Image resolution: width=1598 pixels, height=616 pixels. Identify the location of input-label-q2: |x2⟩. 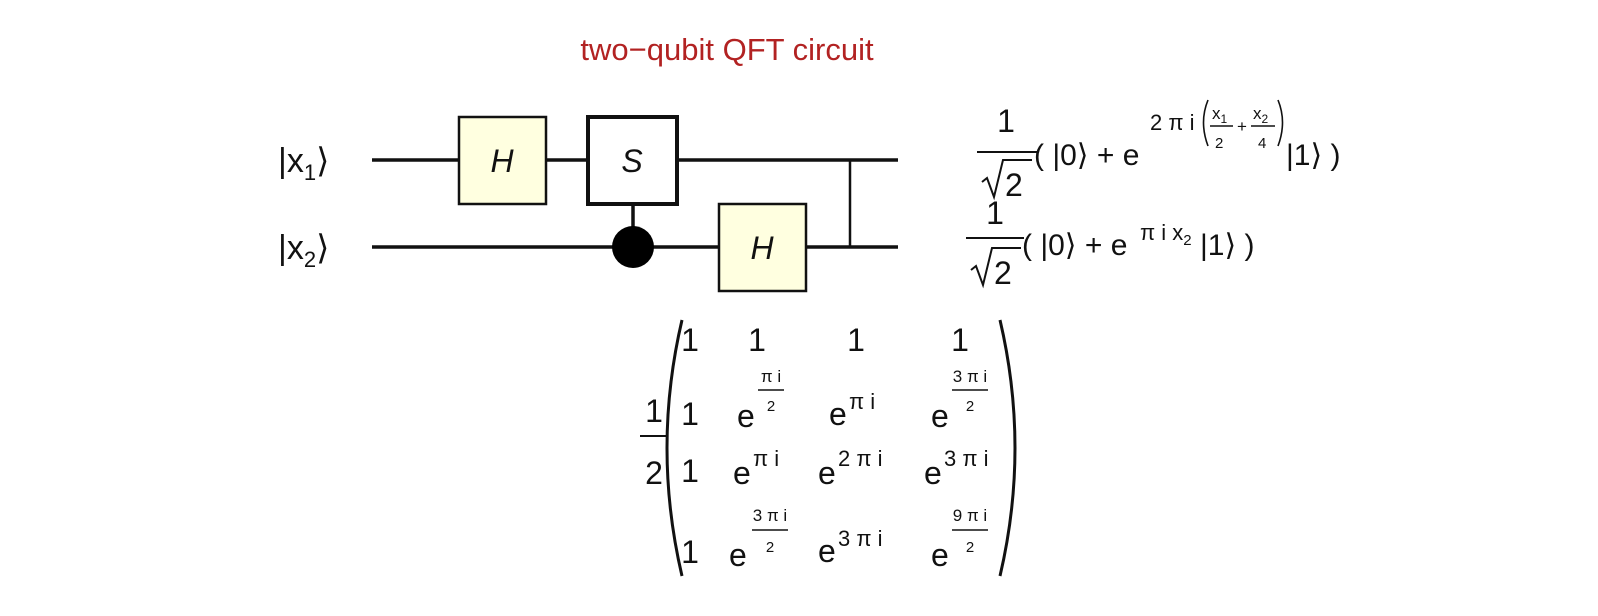
(303, 250).